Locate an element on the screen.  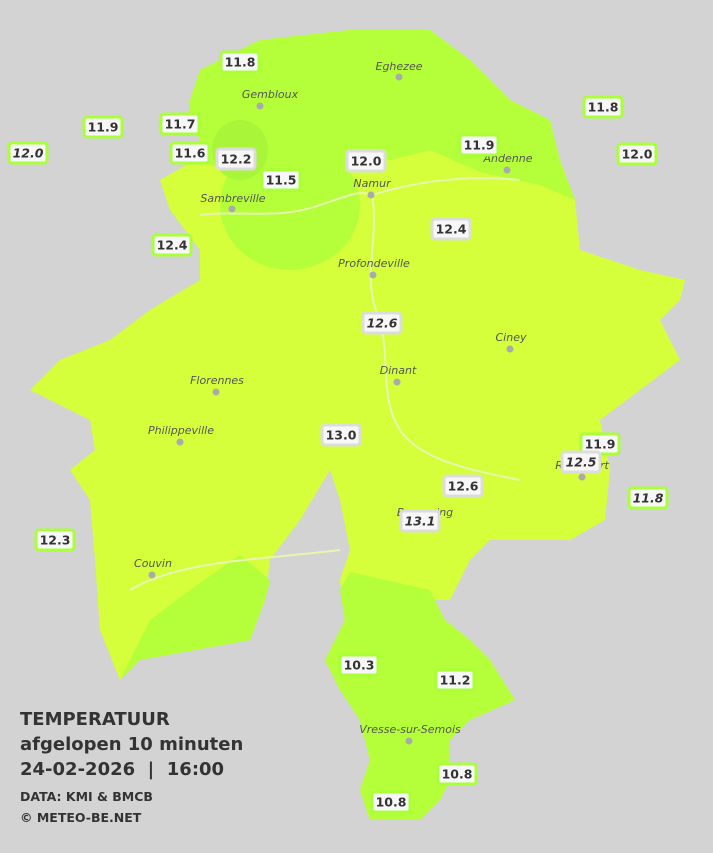
station-value: 11.2 is located at coordinates (455, 680).